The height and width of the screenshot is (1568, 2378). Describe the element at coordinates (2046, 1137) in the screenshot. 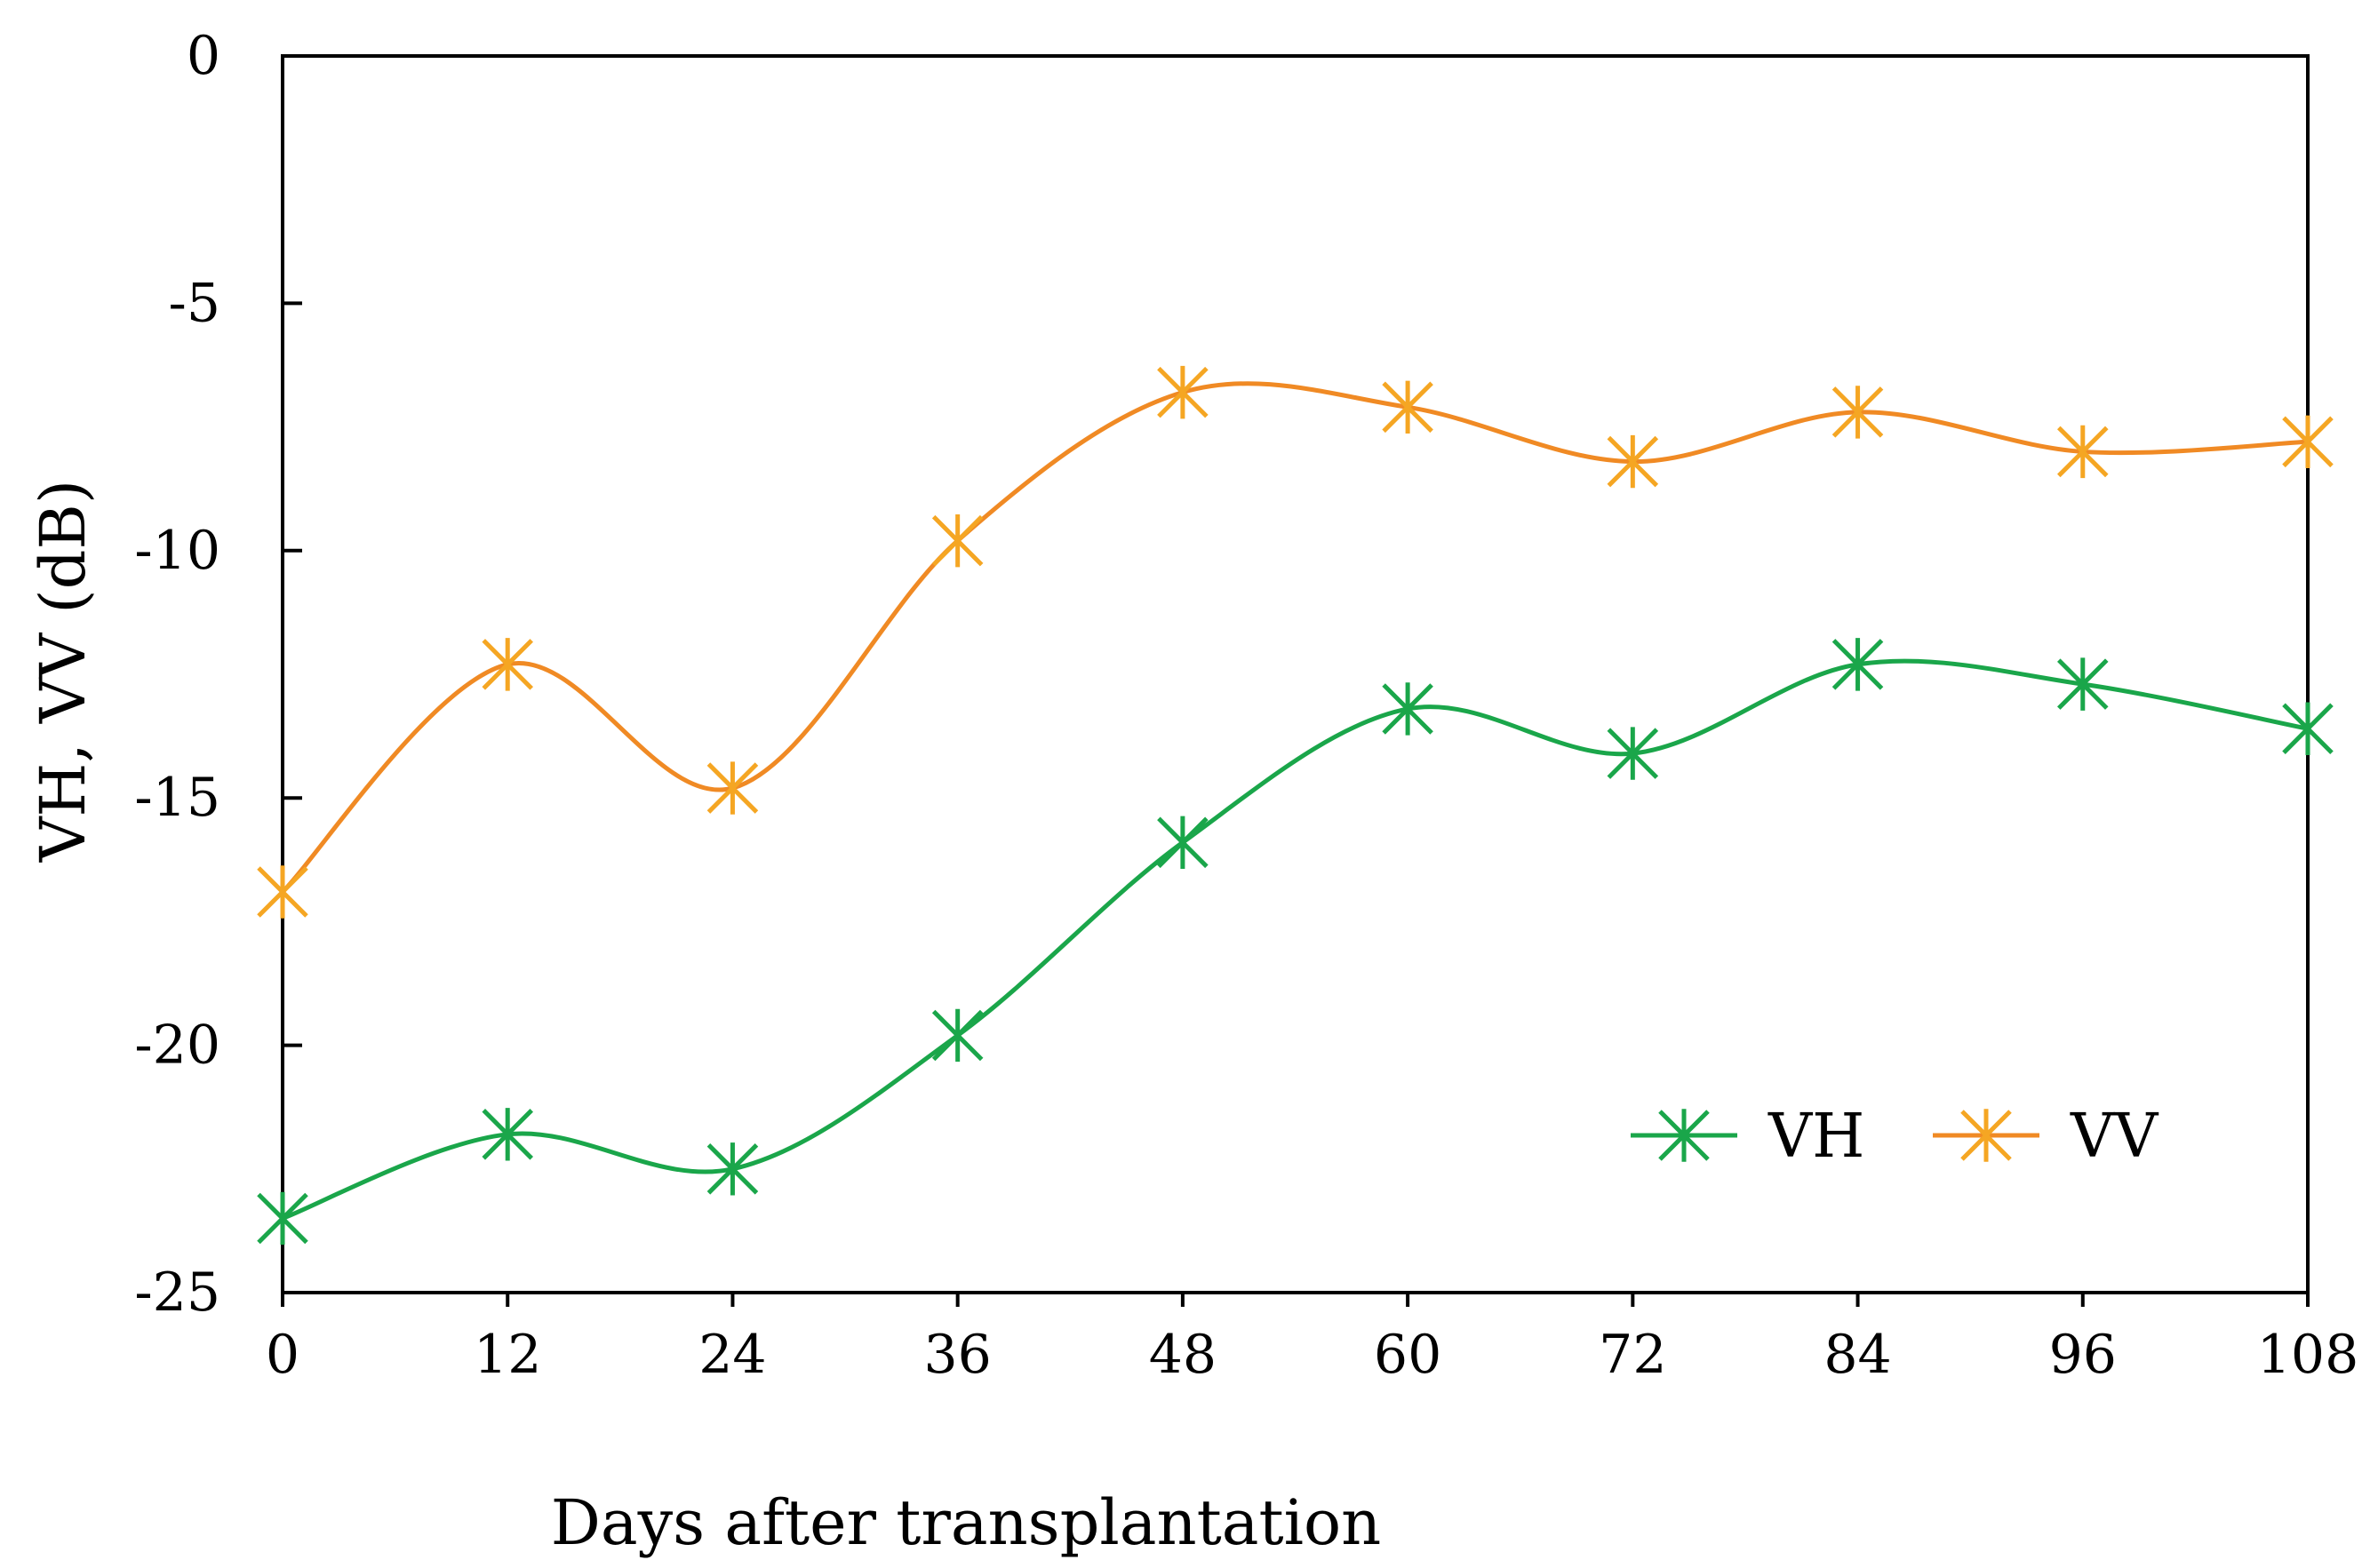

I see `legend-item-vv: VV` at that location.